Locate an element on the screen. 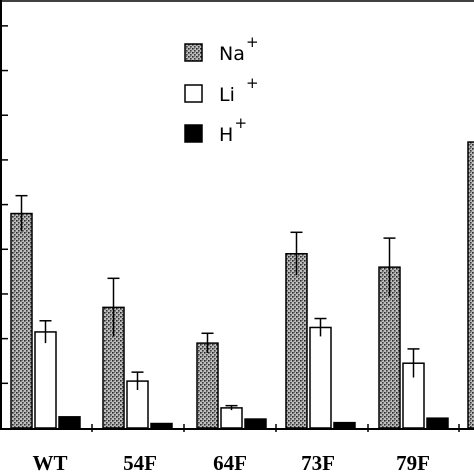  x-tick-label: 64F is located at coordinates (230, 462).